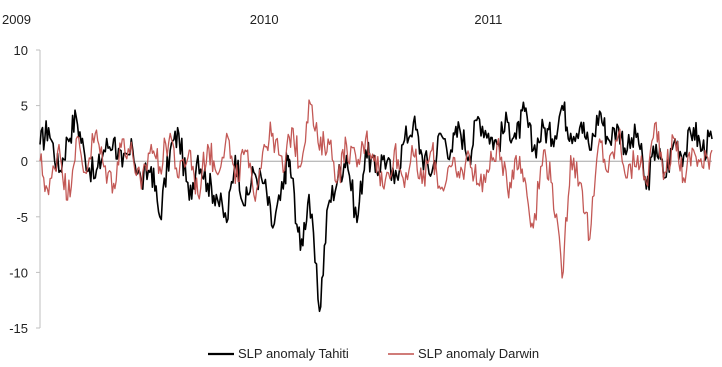 The height and width of the screenshot is (367, 722). What do you see at coordinates (24, 106) in the screenshot?
I see `y-tick-label: 5` at bounding box center [24, 106].